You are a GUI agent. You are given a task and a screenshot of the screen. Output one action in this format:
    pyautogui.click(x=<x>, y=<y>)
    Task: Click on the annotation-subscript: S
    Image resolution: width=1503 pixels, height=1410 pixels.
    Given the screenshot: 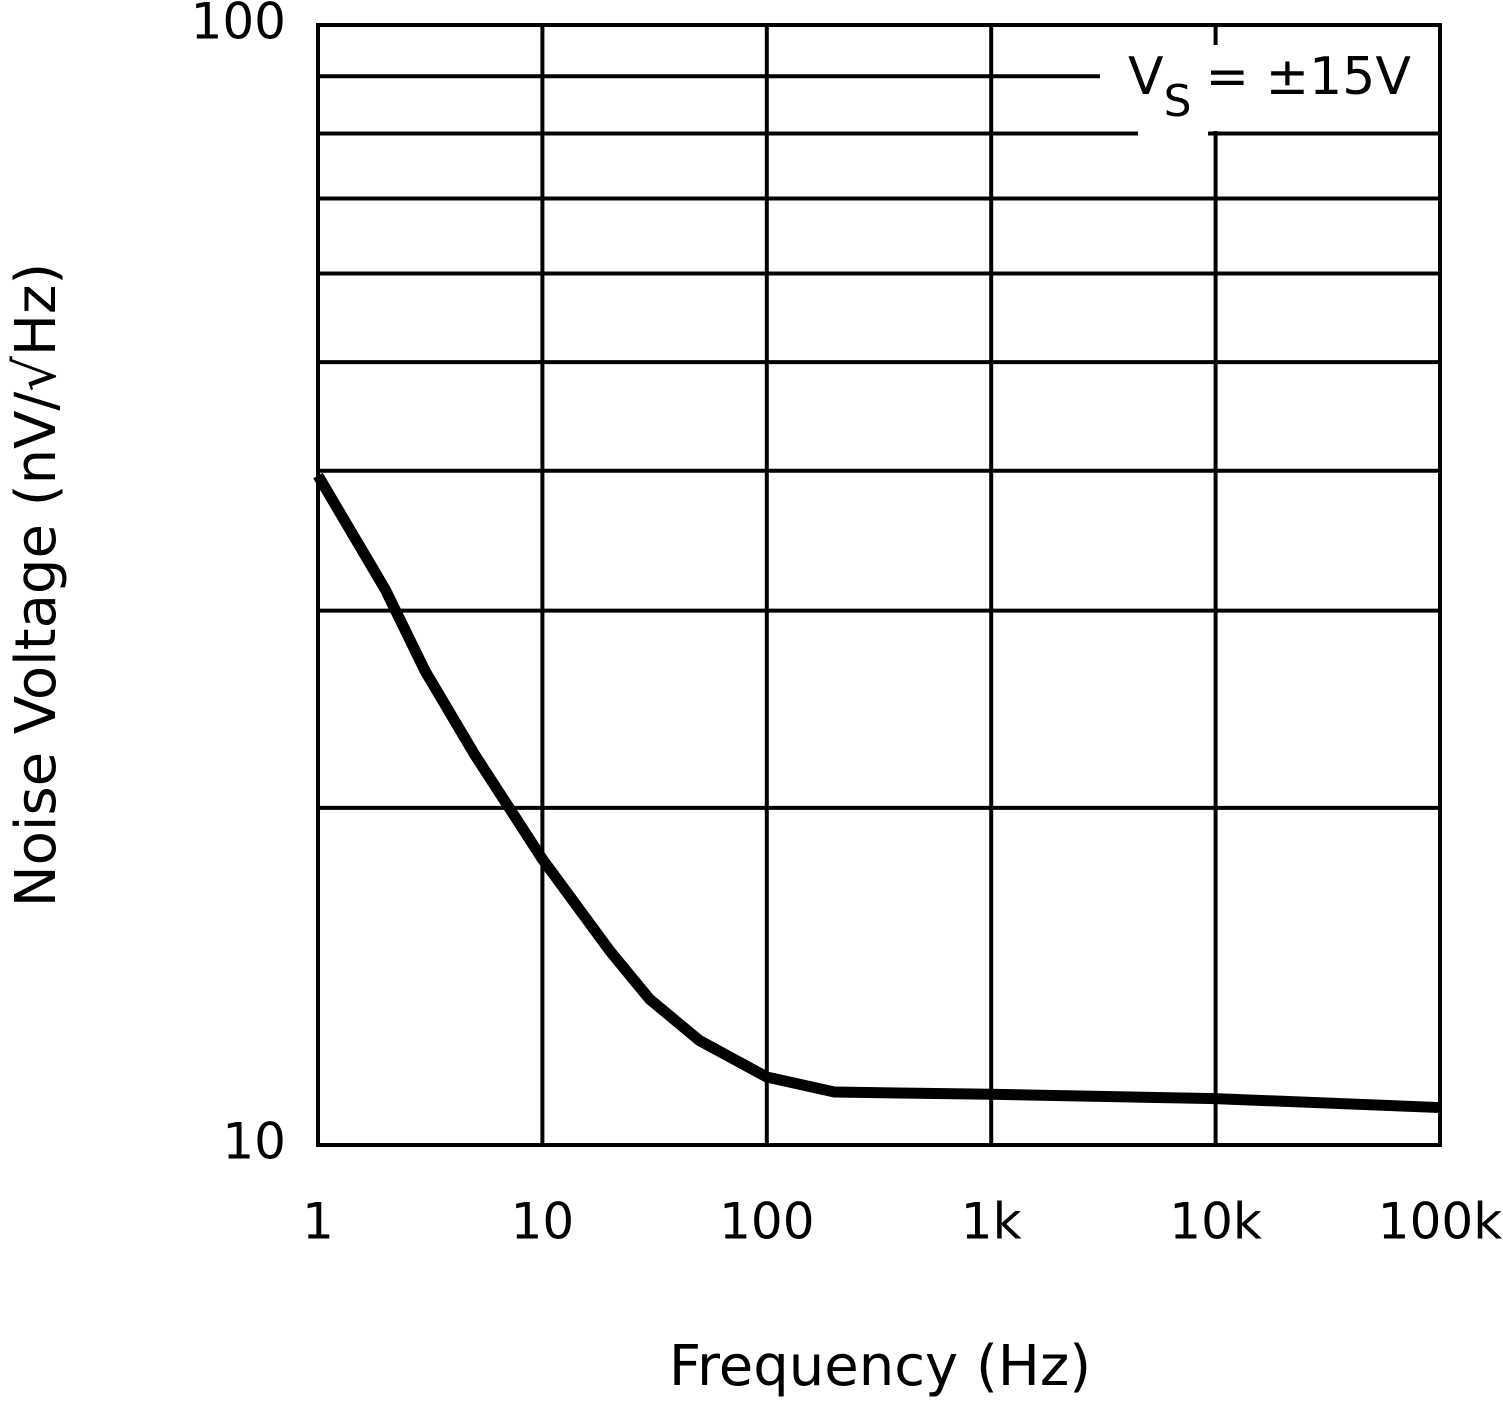 What is the action you would take?
    pyautogui.click(x=1178, y=101)
    